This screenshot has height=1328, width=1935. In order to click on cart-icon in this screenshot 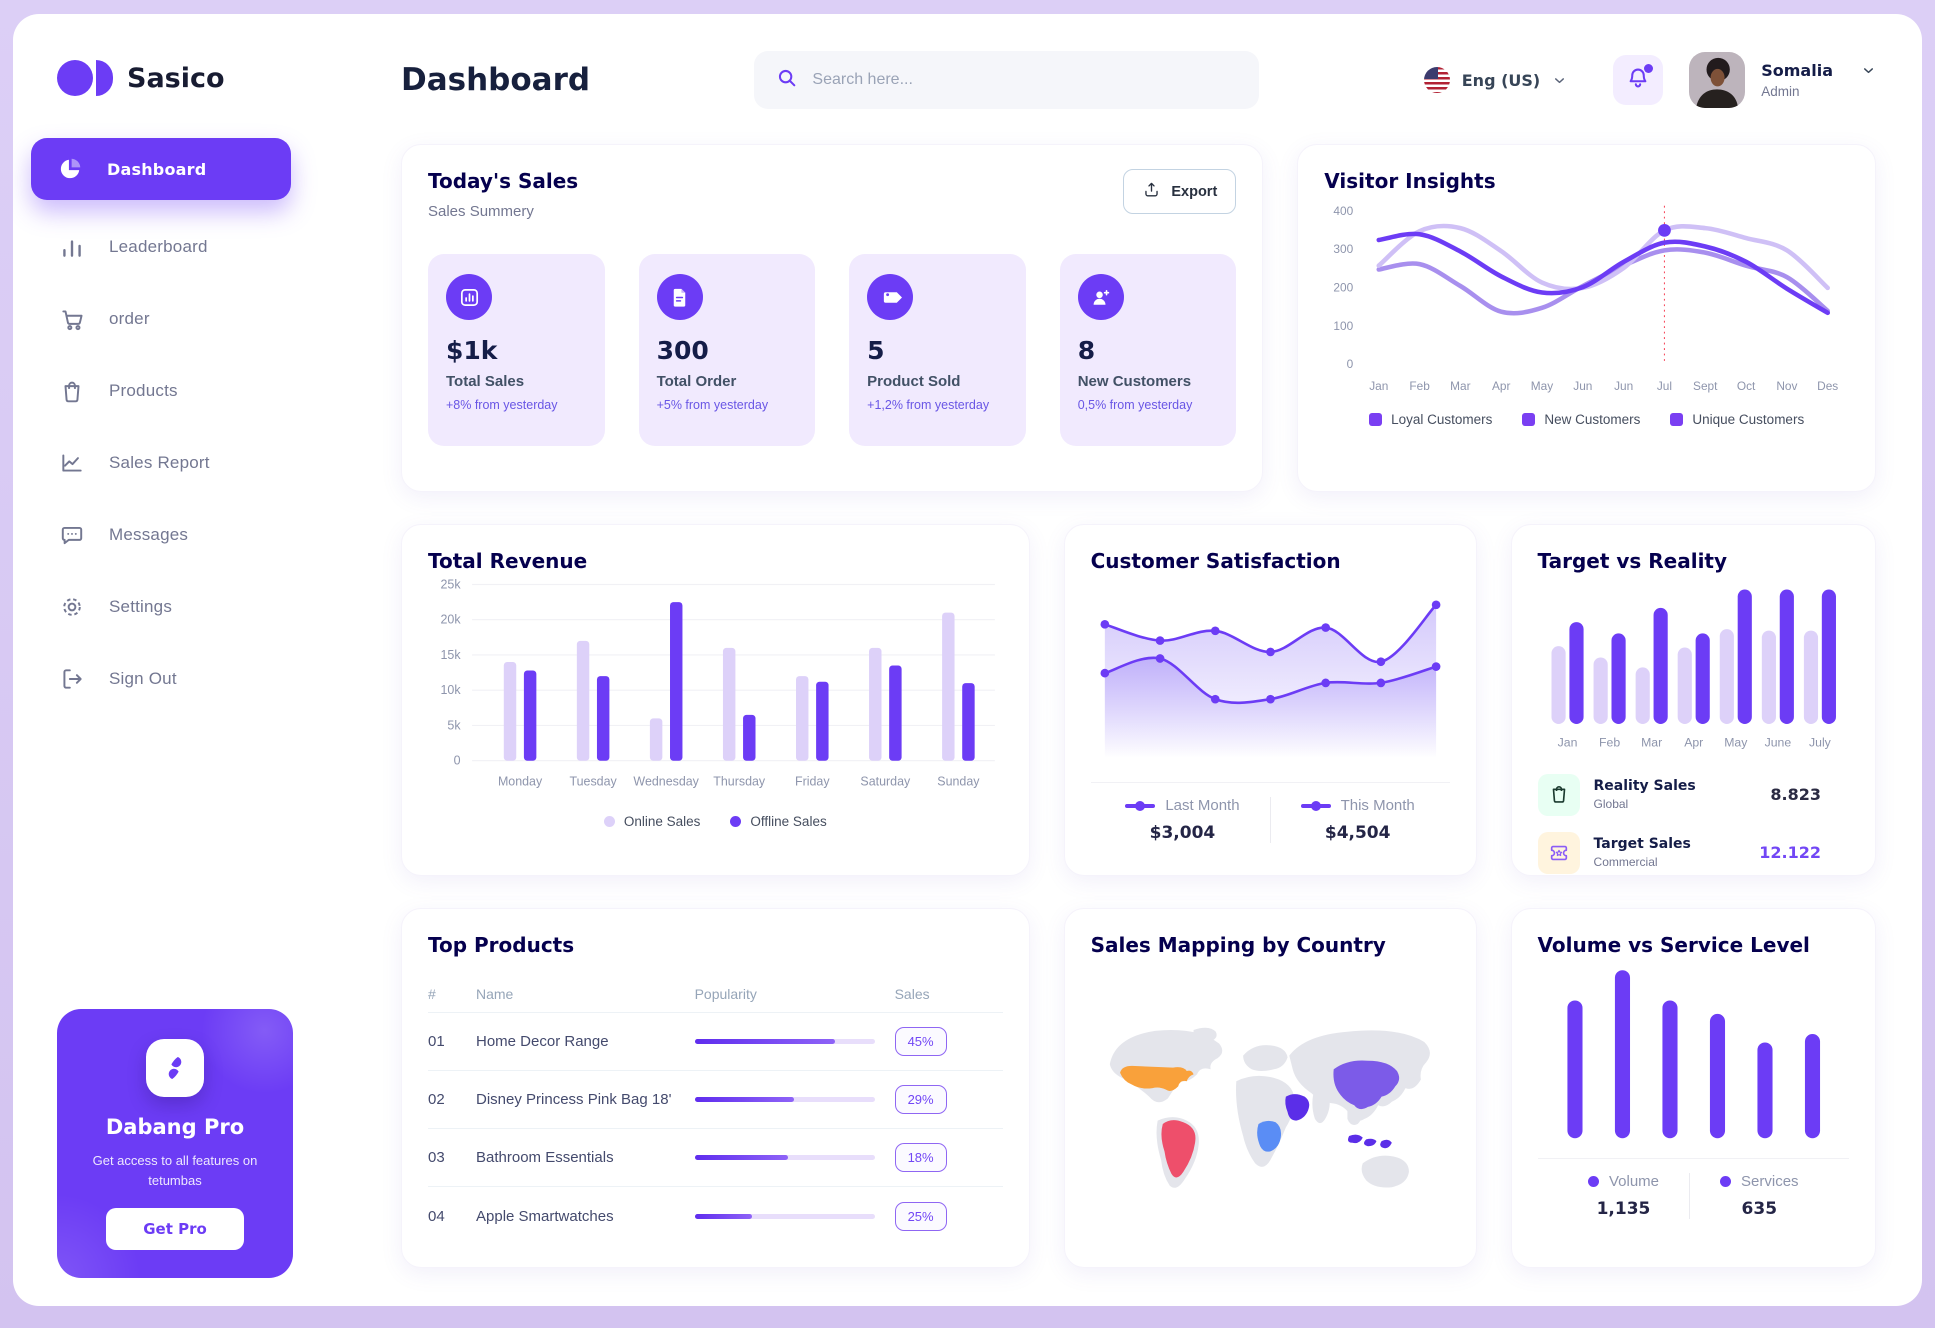, I will do `click(72, 319)`.